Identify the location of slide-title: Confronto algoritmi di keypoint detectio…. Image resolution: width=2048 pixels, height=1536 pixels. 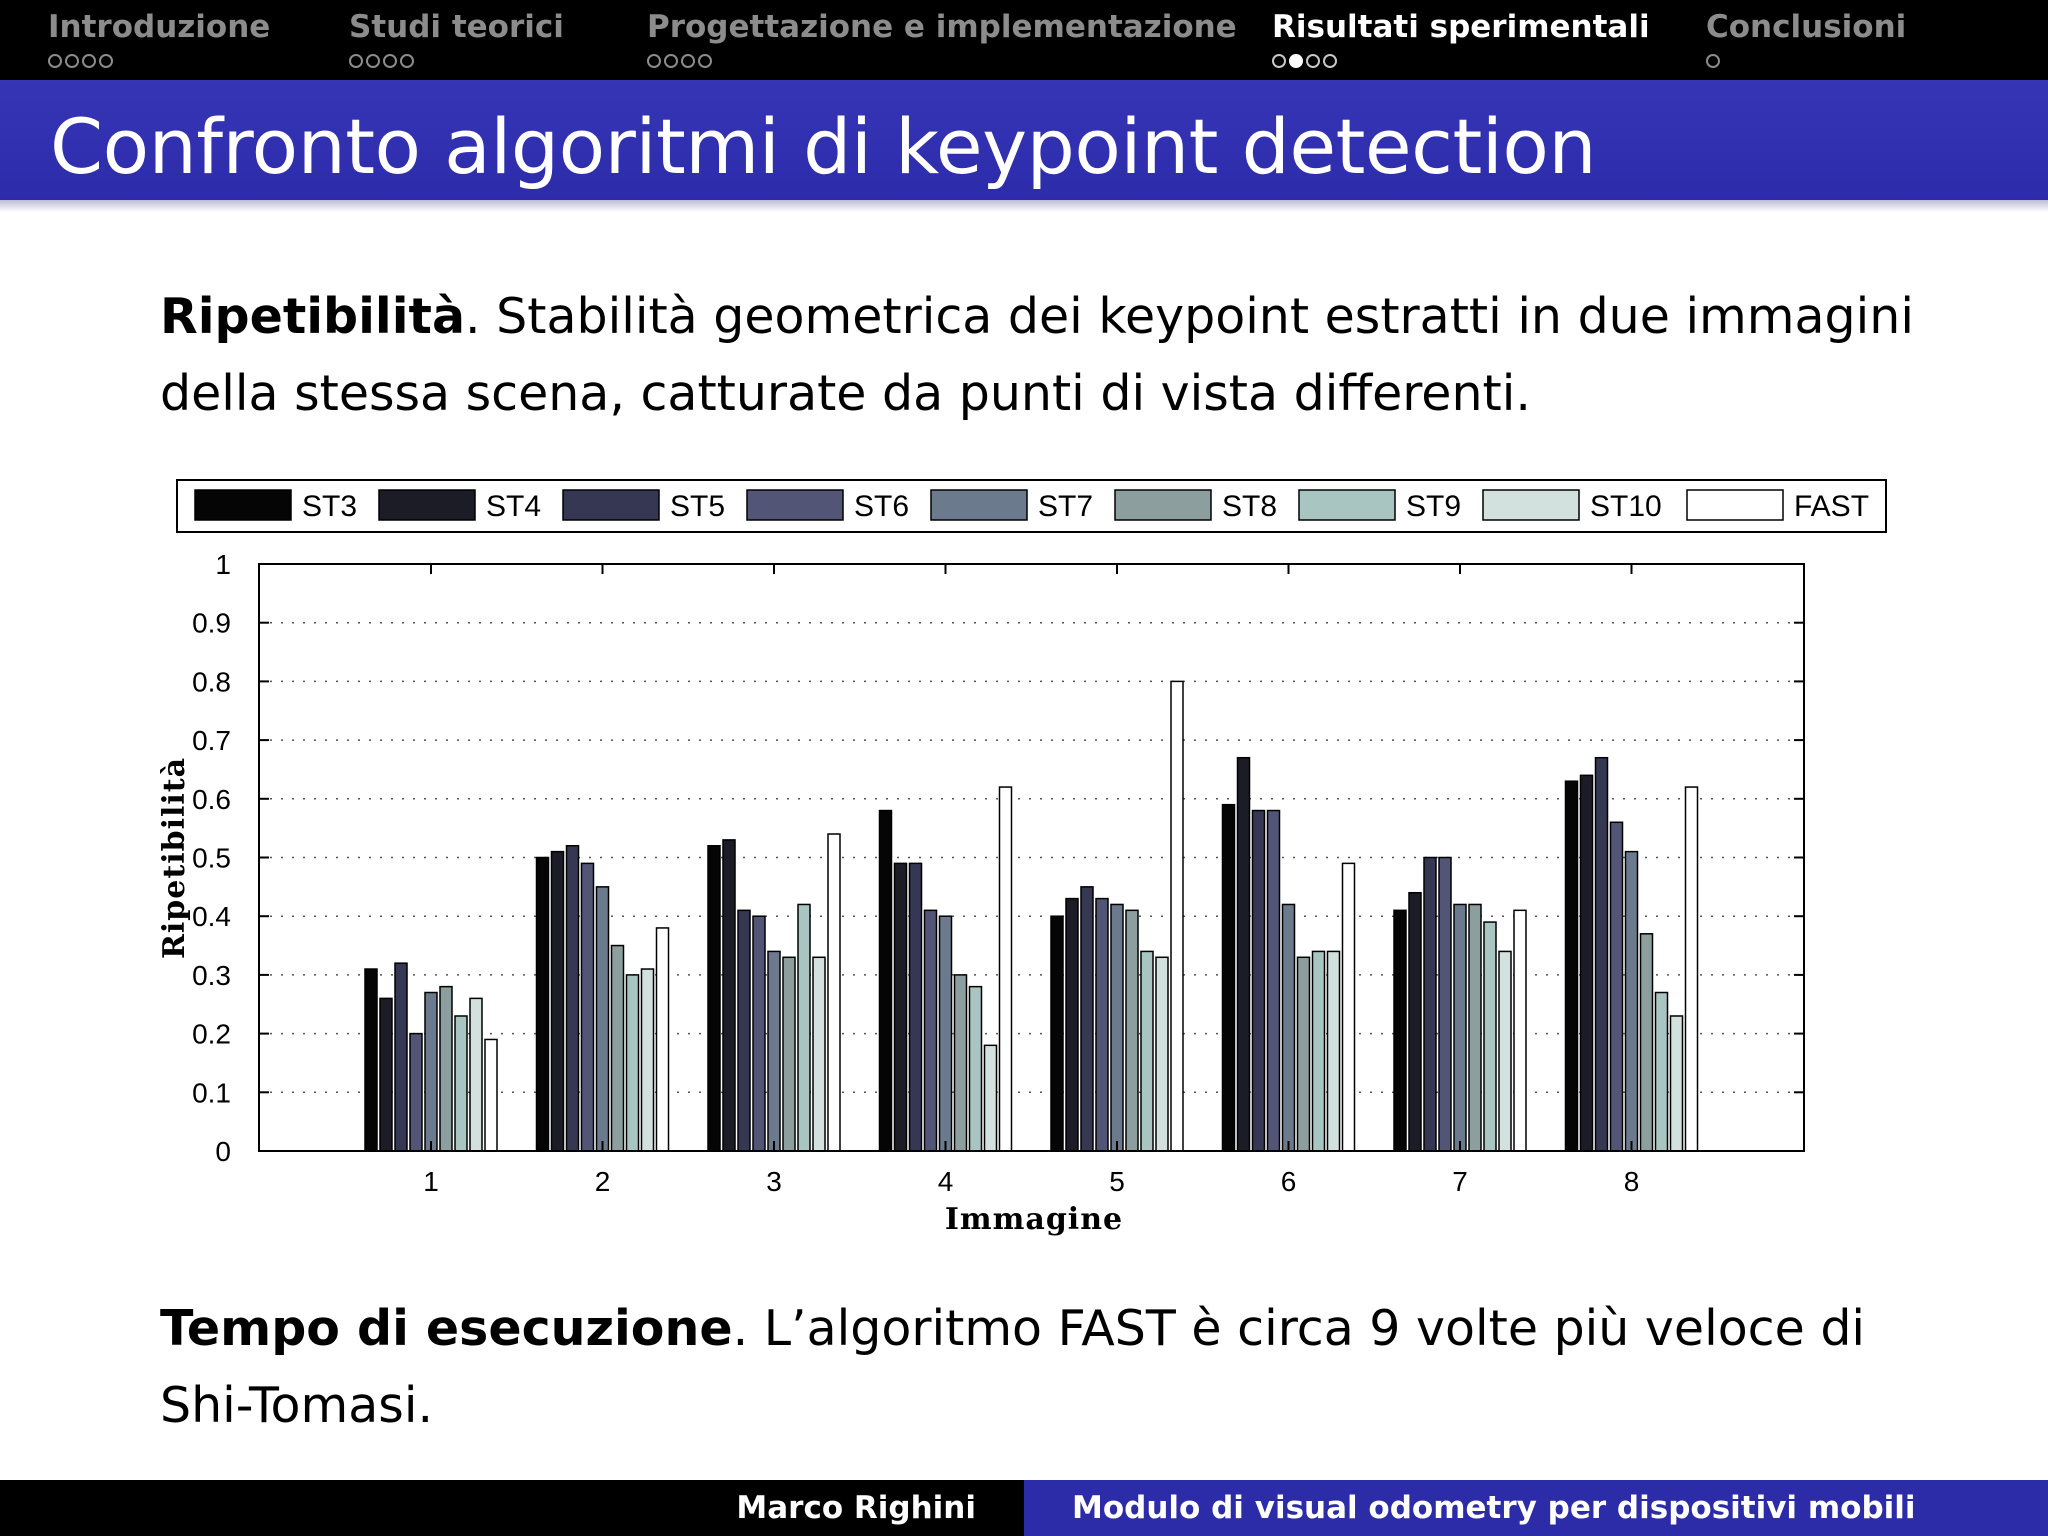
(823, 146).